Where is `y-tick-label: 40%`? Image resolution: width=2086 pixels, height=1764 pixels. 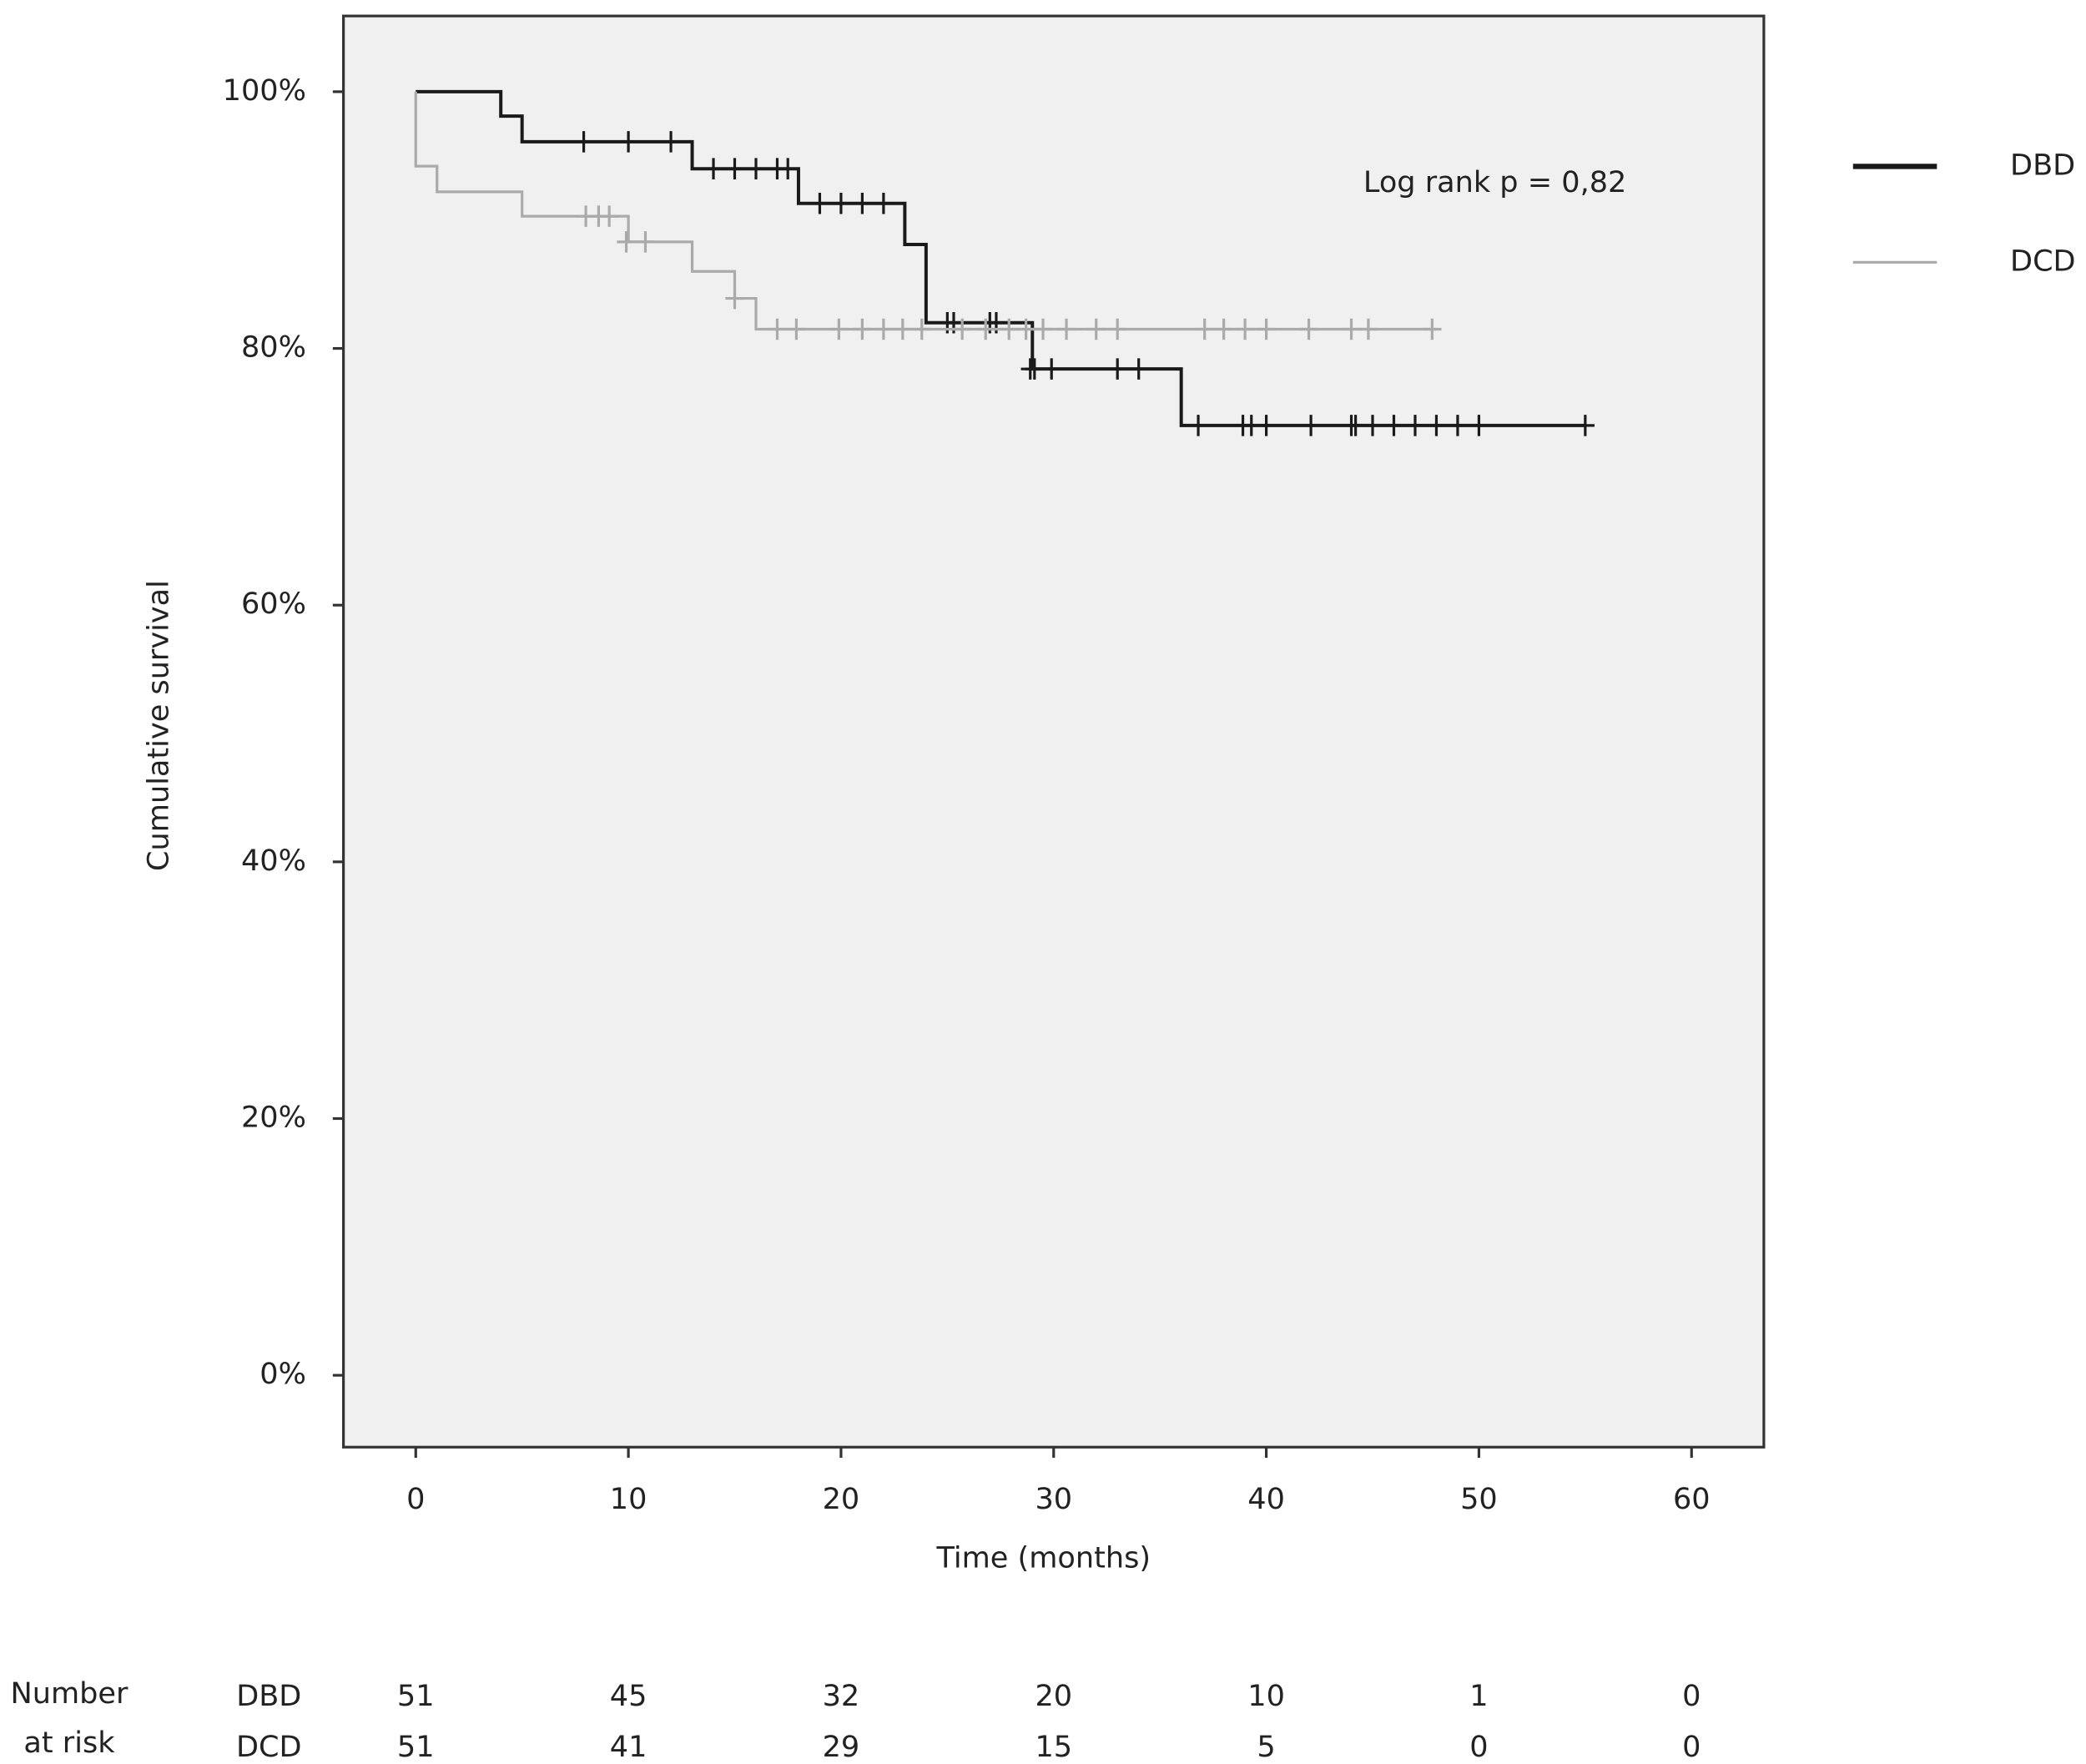
y-tick-label: 40% is located at coordinates (273, 861).